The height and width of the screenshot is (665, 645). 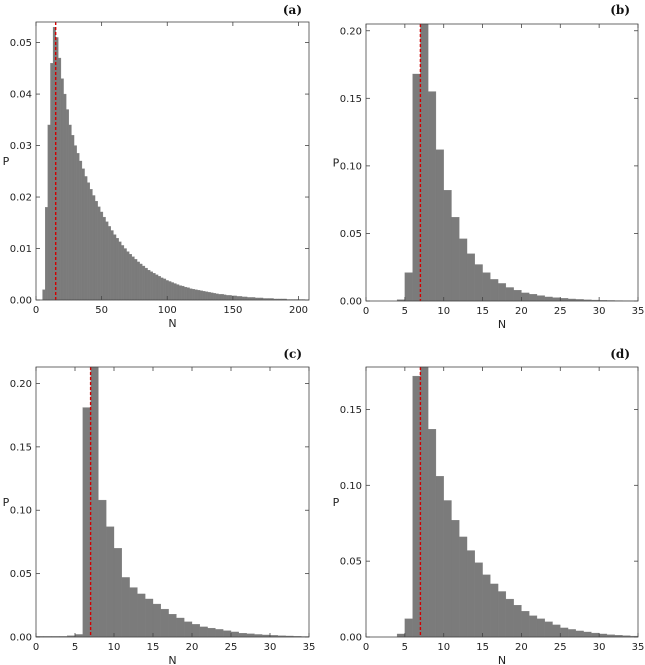 What do you see at coordinates (167, 310) in the screenshot?
I see `x-tick-label: 100` at bounding box center [167, 310].